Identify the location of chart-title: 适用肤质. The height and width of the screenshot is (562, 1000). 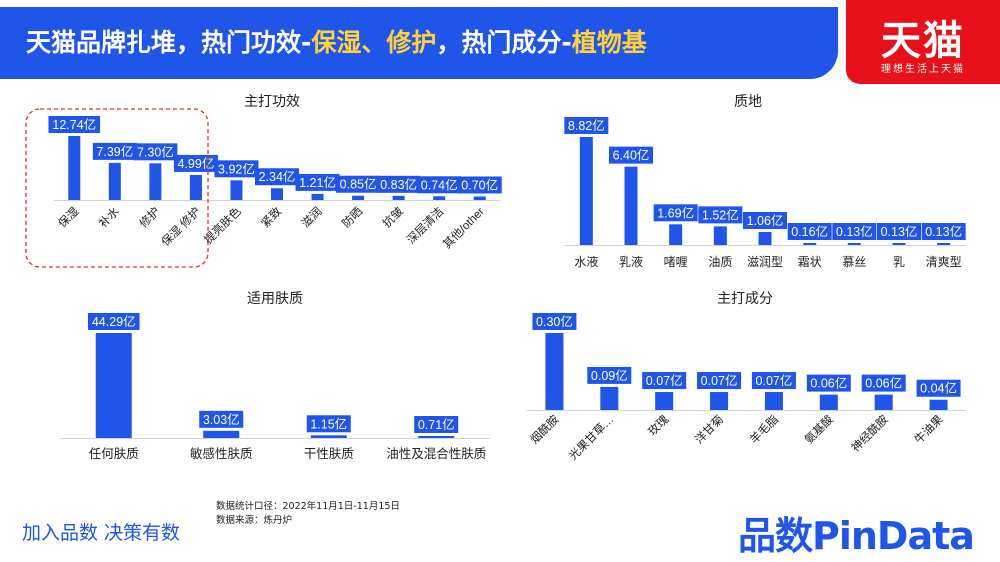
(275, 298).